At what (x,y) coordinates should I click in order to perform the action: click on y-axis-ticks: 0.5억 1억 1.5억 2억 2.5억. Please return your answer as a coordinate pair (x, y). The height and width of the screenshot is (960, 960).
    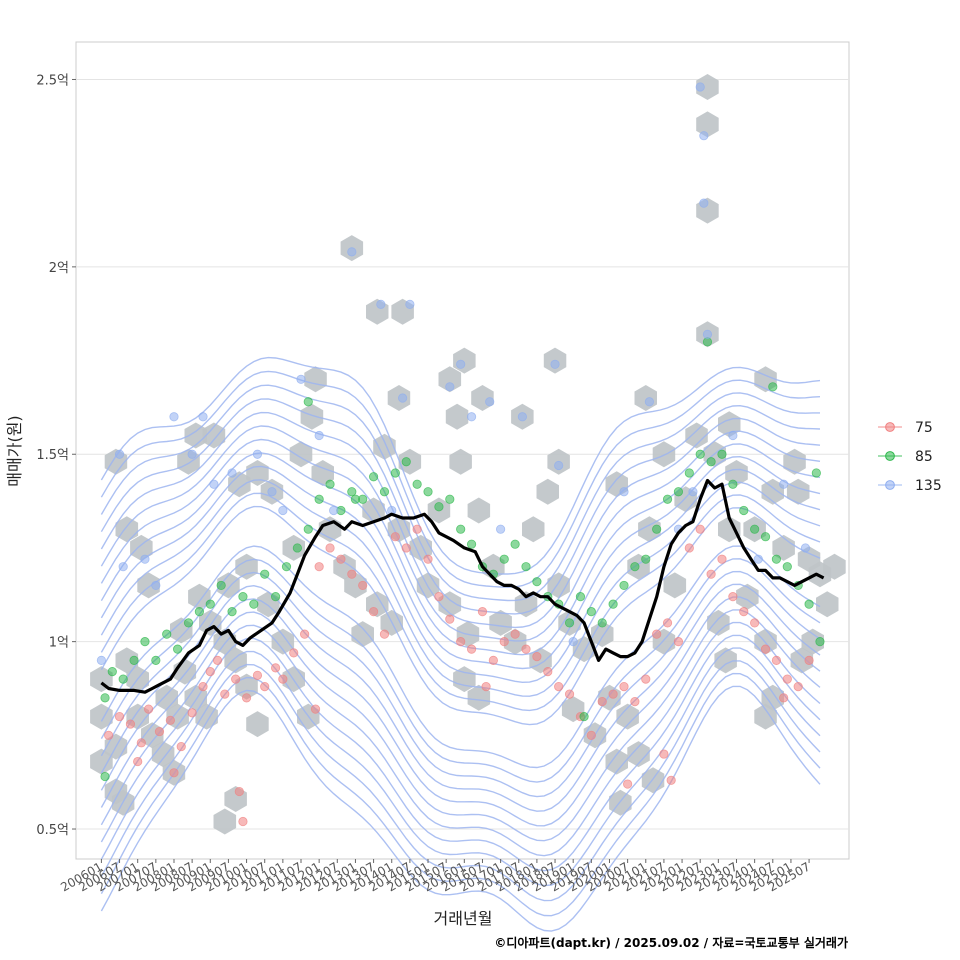
    Looking at the image, I should click on (56, 455).